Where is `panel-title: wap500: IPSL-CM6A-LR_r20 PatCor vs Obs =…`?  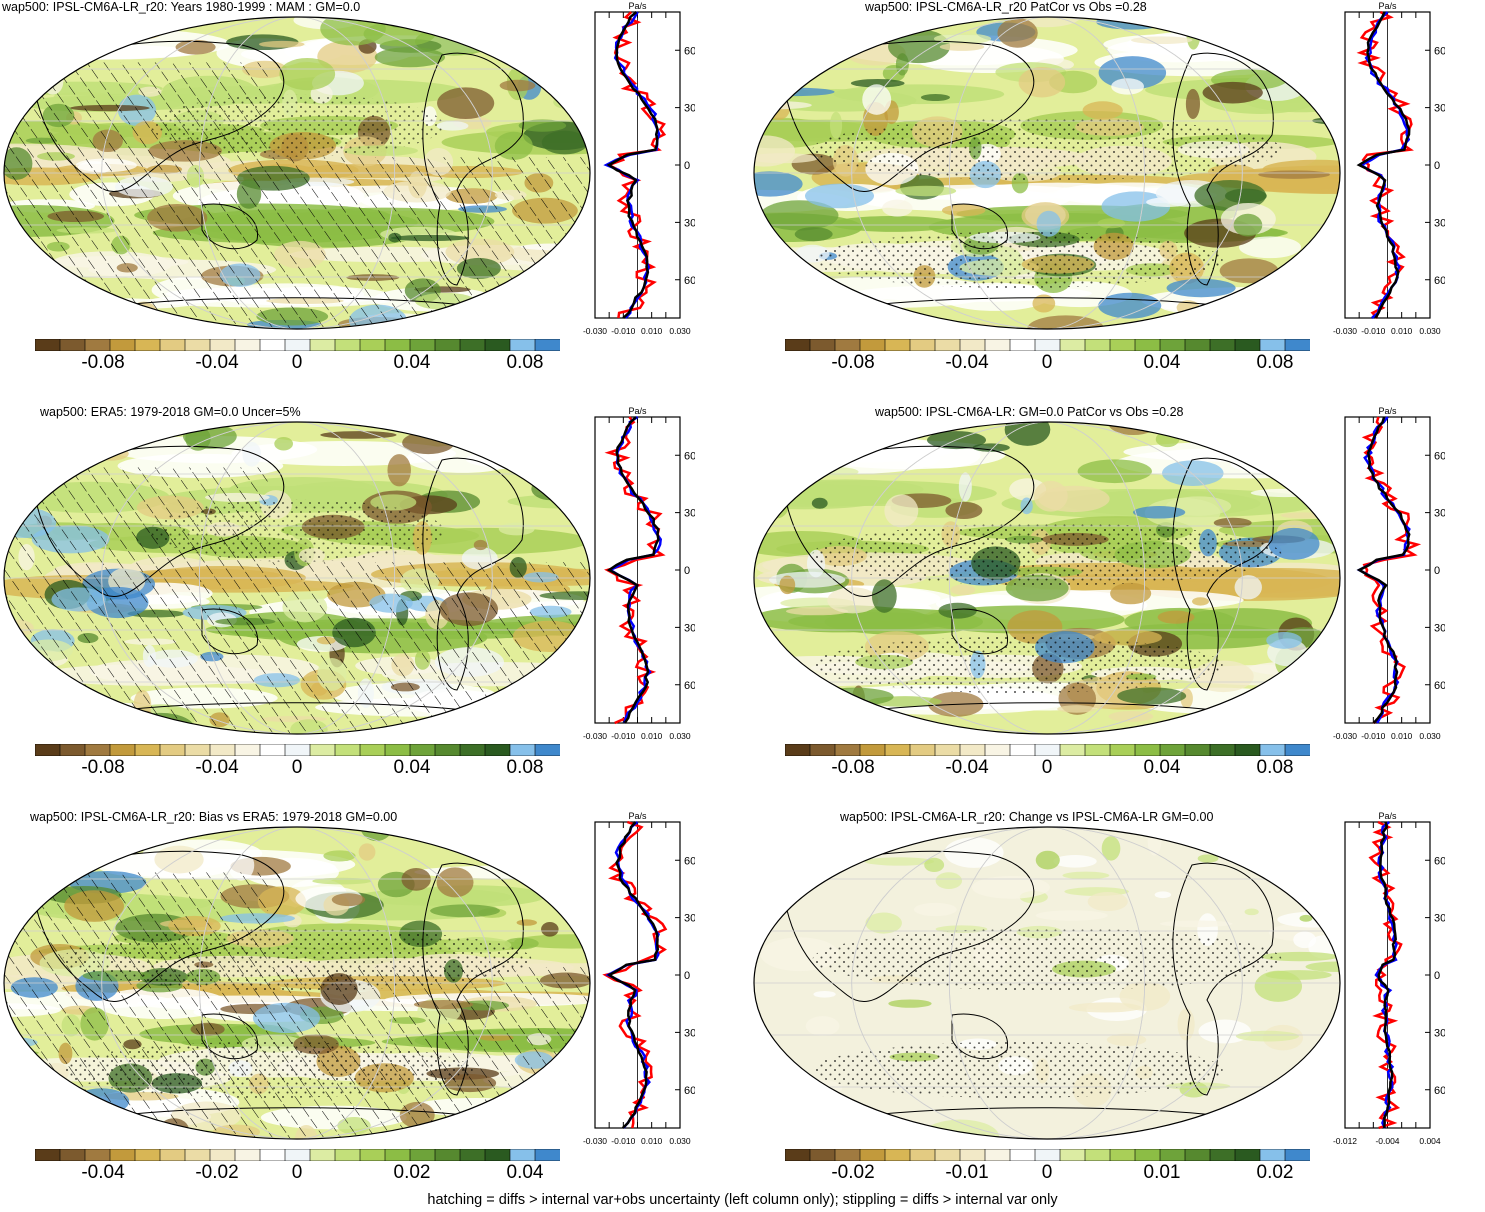
panel-title: wap500: IPSL-CM6A-LR_r20 PatCor vs Obs =… is located at coordinates (1006, 7).